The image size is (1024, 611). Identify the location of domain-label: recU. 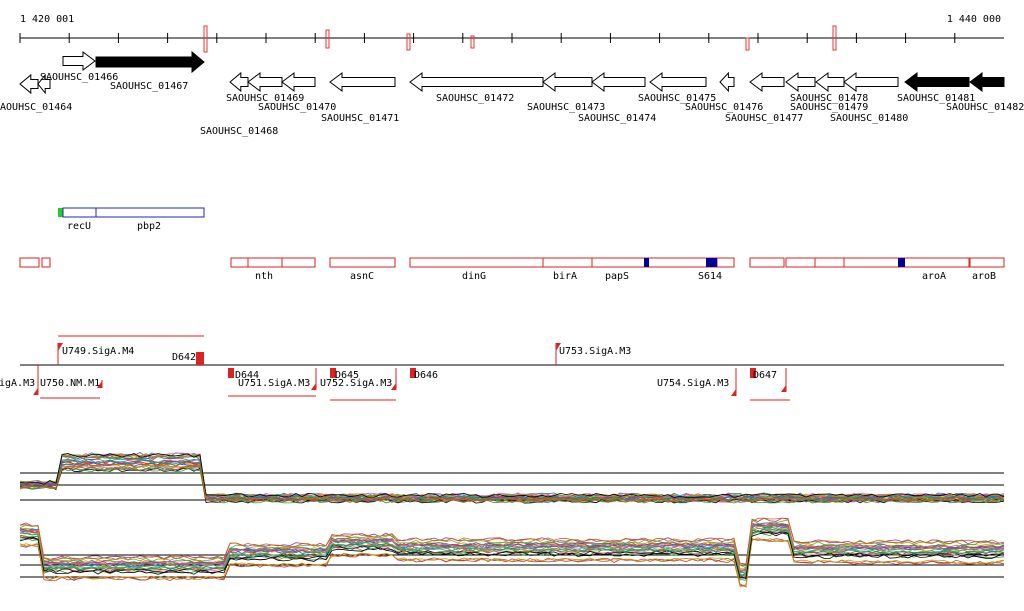
(79, 226).